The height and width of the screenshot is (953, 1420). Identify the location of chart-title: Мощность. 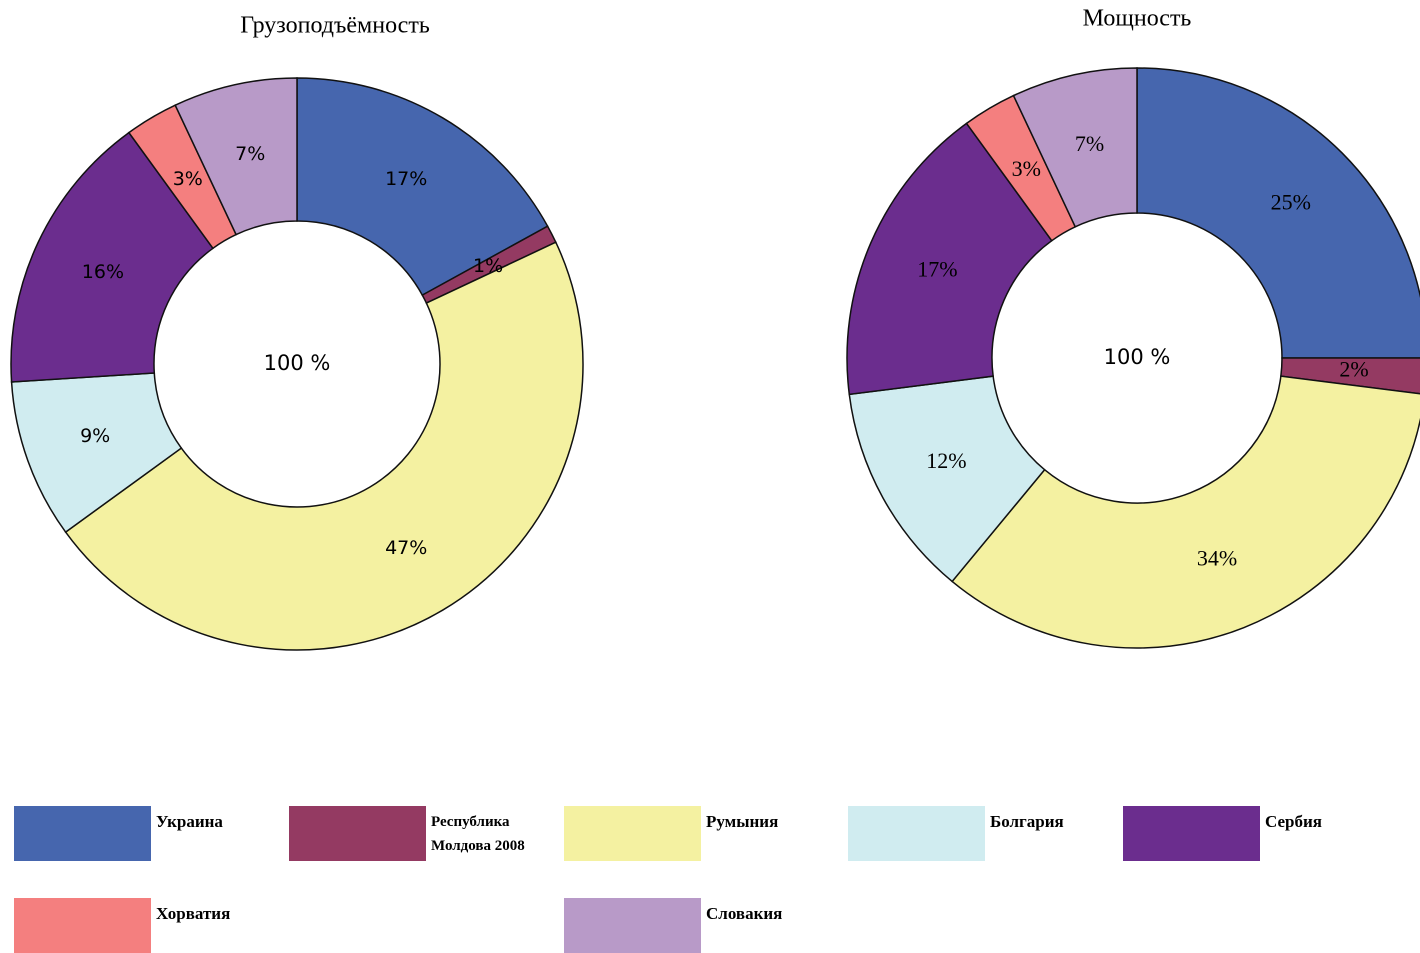
(1137, 19).